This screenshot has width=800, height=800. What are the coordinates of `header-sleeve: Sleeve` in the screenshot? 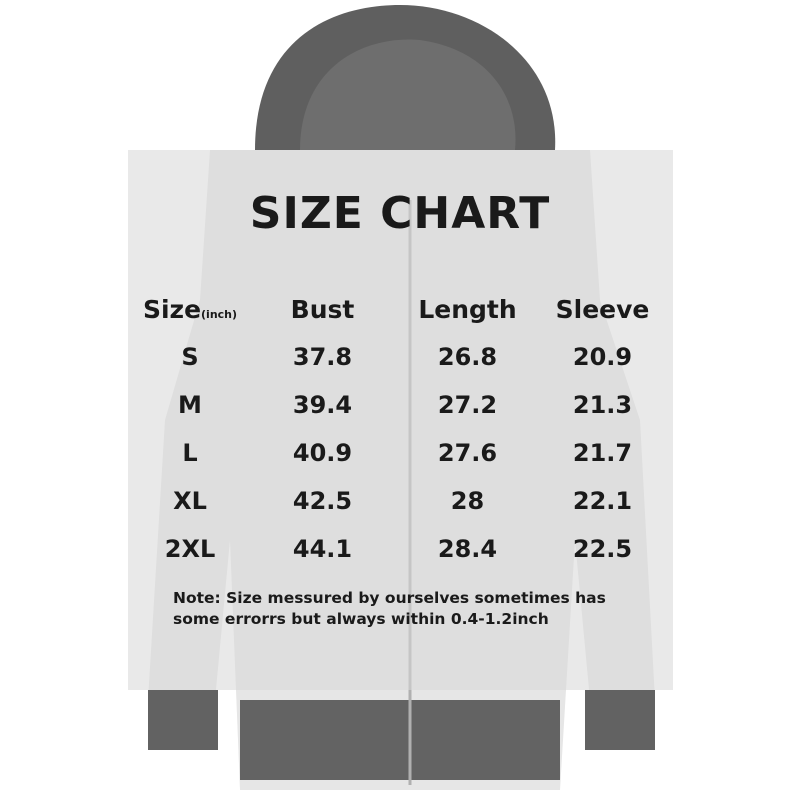 It's located at (602, 309).